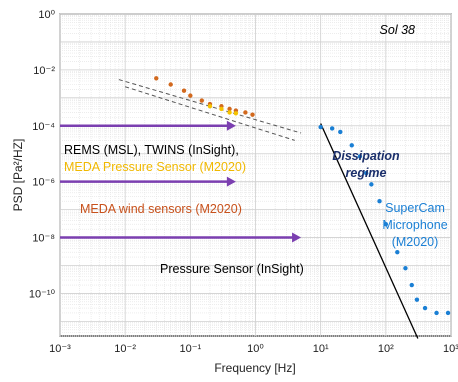  What do you see at coordinates (450, 349) in the screenshot?
I see `x-tick-label: 10³` at bounding box center [450, 349].